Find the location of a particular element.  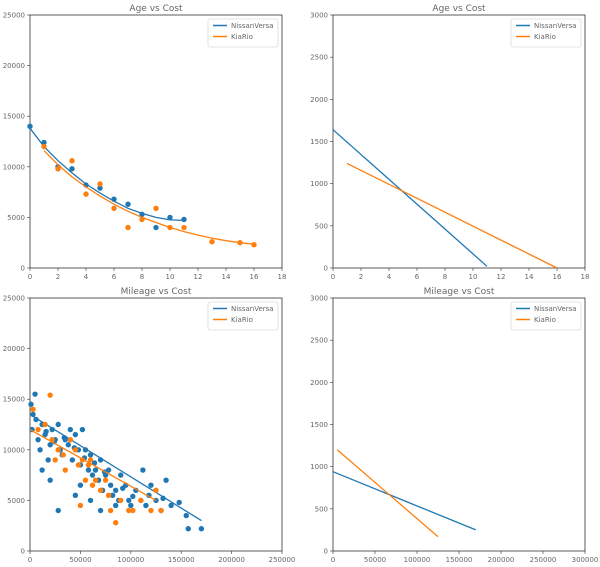

x-tick-label: 100000 is located at coordinates (417, 560).